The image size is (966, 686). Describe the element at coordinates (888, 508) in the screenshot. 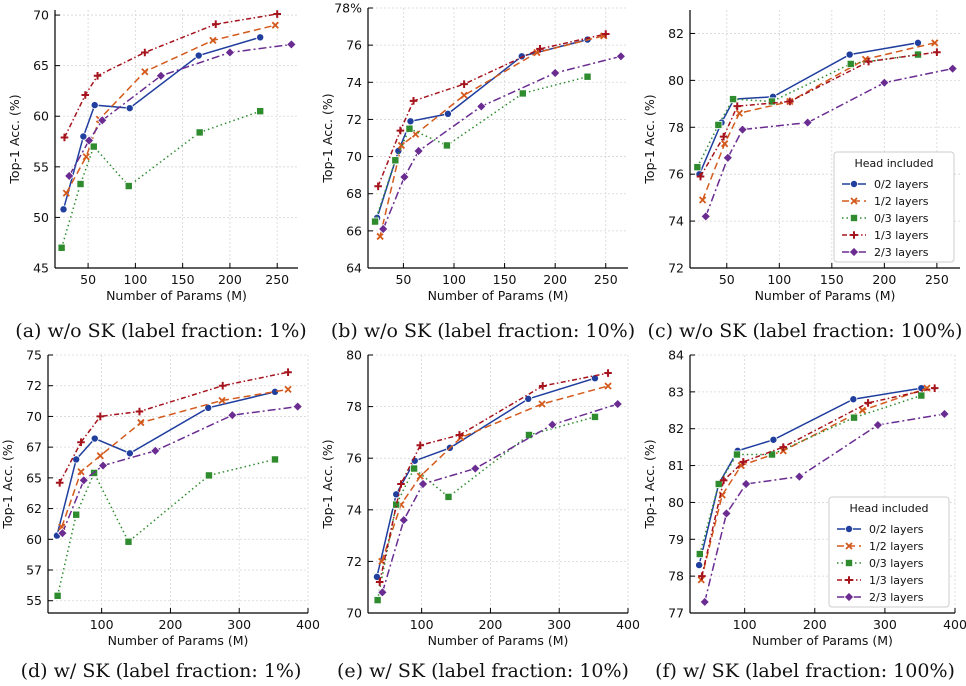

I see `legend-title: Head included` at that location.